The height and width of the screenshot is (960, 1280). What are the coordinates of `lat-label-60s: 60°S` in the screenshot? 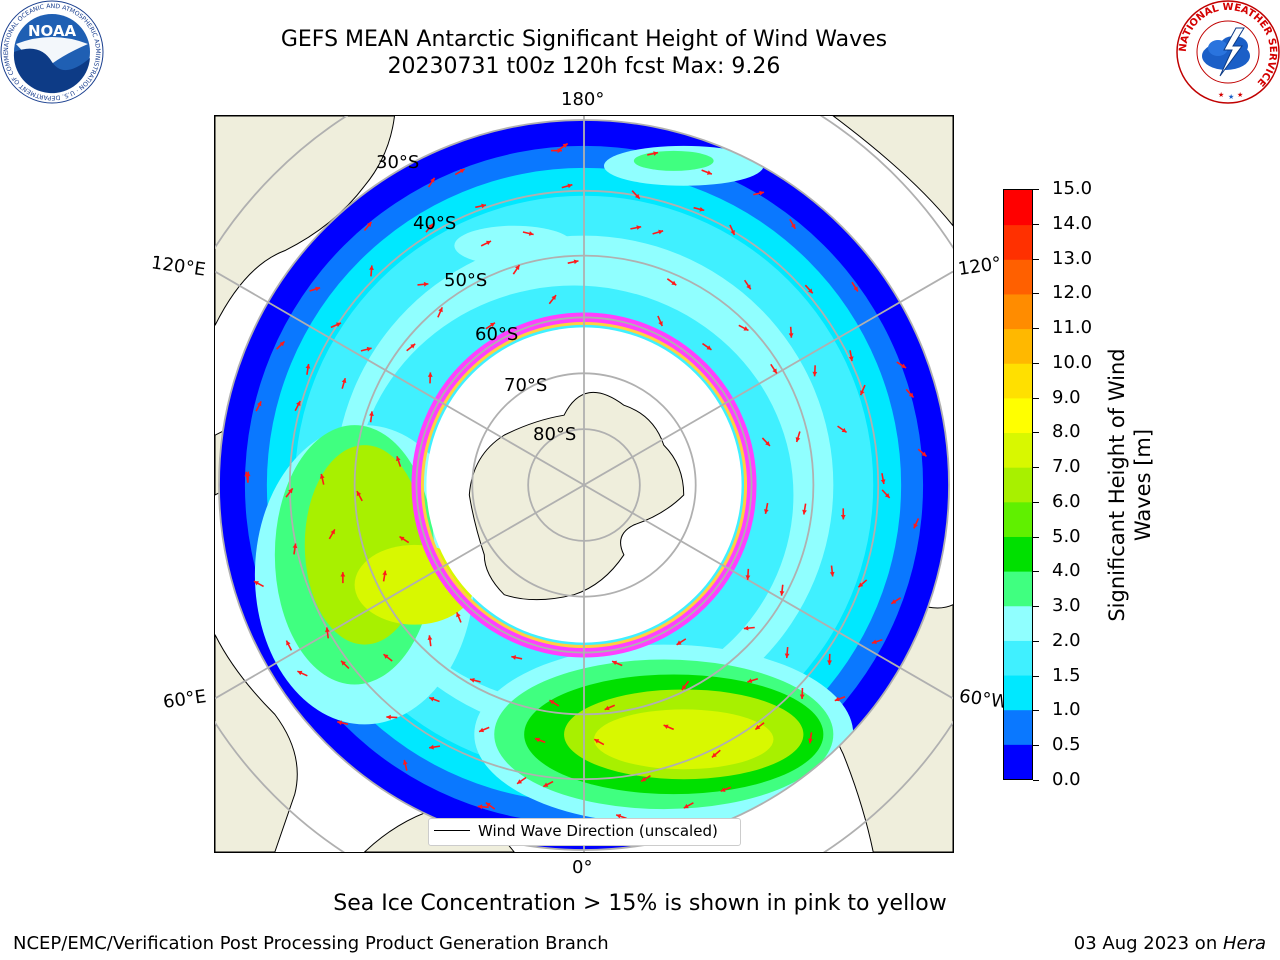 It's located at (497, 334).